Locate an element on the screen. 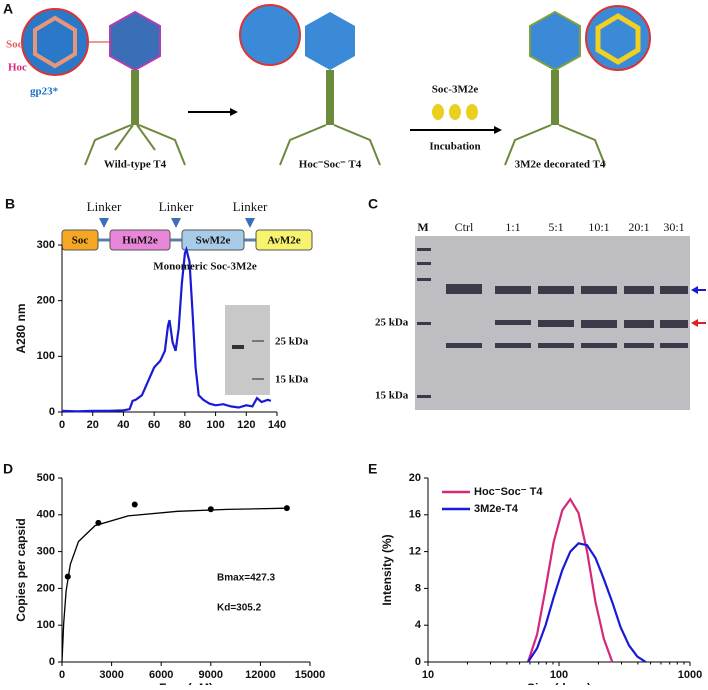 Image resolution: width=708 pixels, height=690 pixels. panel-label: B is located at coordinates (10, 204).